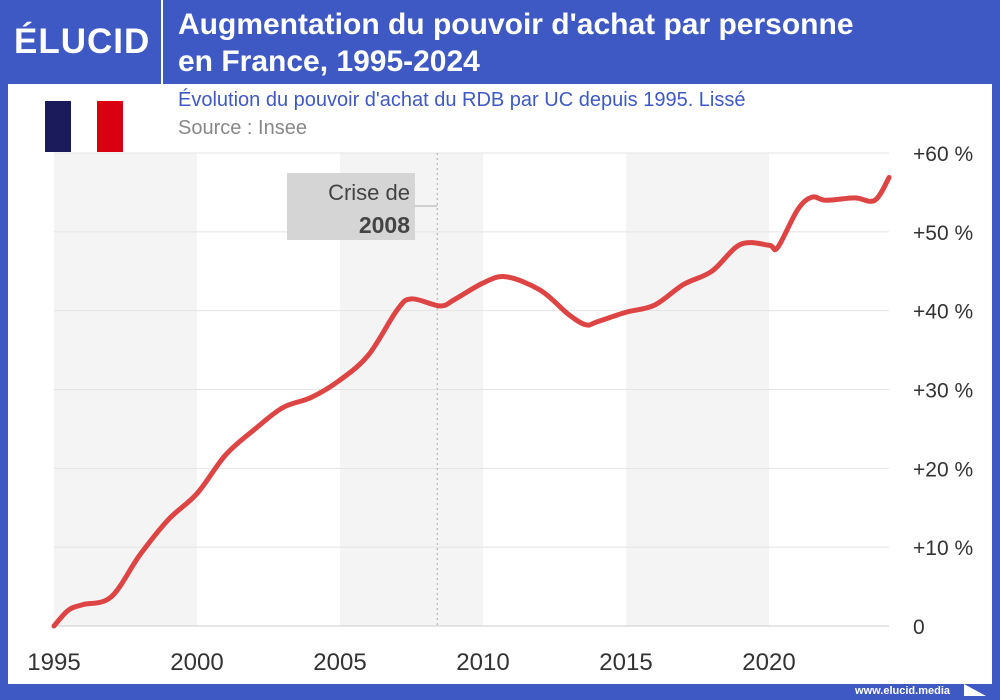 The image size is (1000, 700). Describe the element at coordinates (943, 391) in the screenshot. I see `y-tick-label: +30 %` at that location.